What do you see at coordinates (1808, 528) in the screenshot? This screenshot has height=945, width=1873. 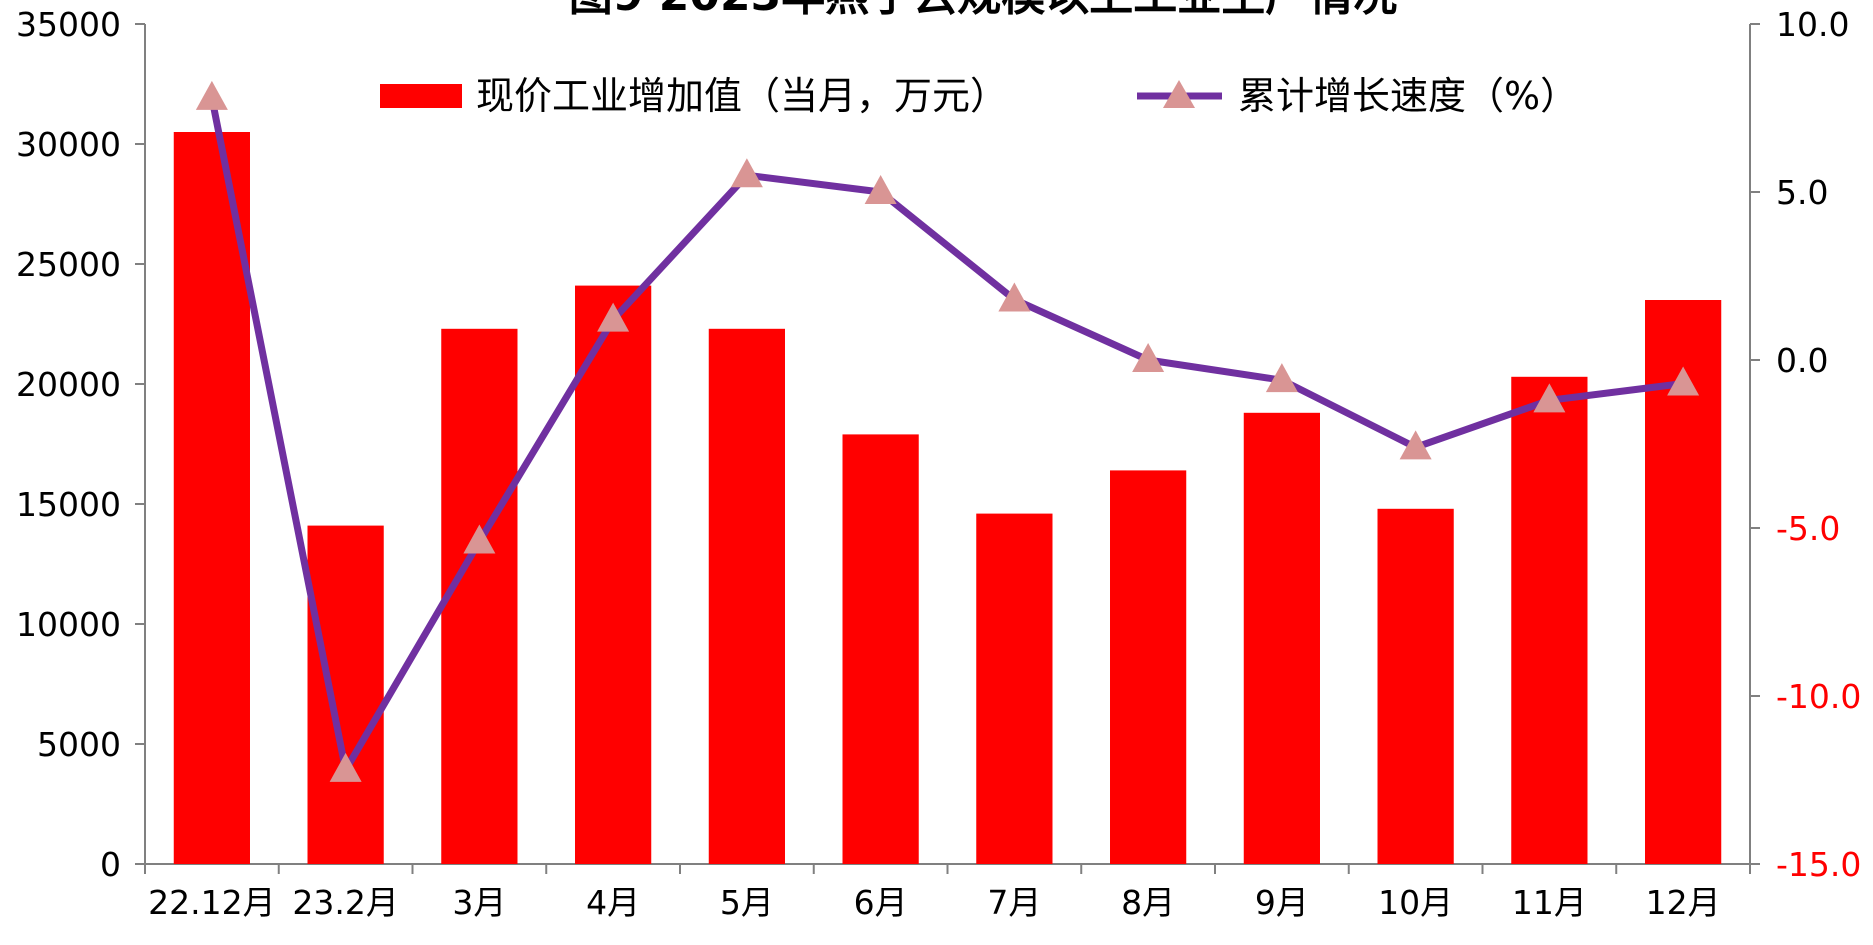 I see `y-right-tick-label: -5.0` at bounding box center [1808, 528].